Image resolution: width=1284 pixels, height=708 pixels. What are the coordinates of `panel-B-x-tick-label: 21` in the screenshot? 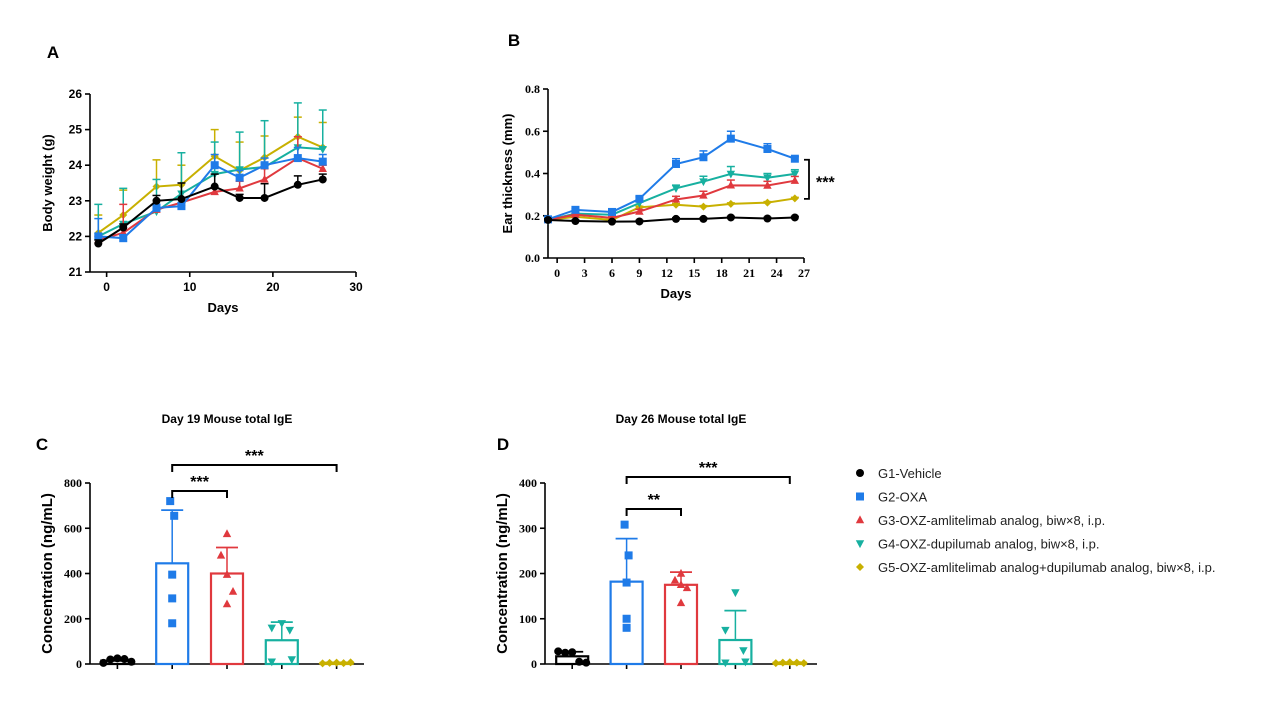 It's located at (749, 273).